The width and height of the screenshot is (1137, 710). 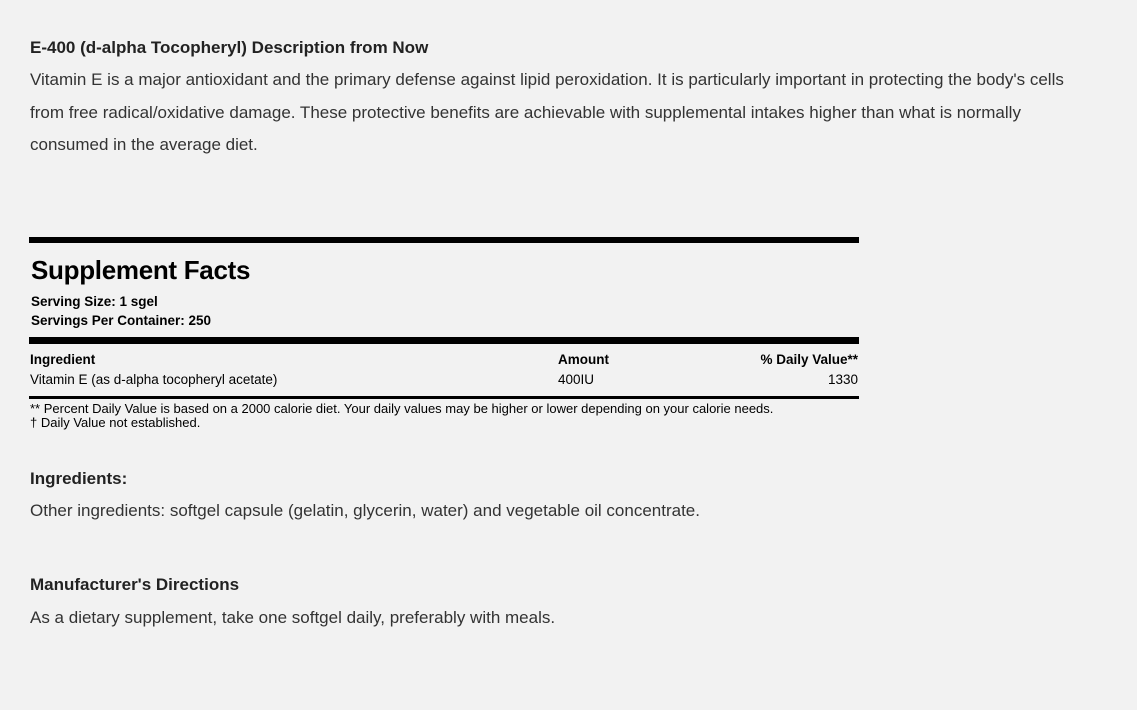 I want to click on ingredient-amount: 400IU, so click(x=576, y=379).